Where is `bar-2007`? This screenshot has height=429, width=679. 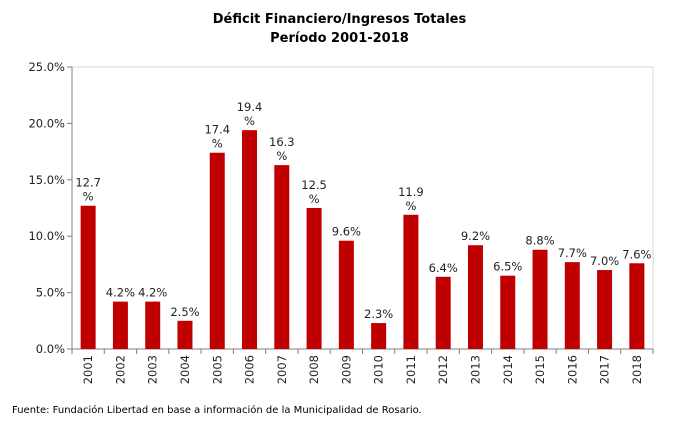
bar-2007 is located at coordinates (282, 257).